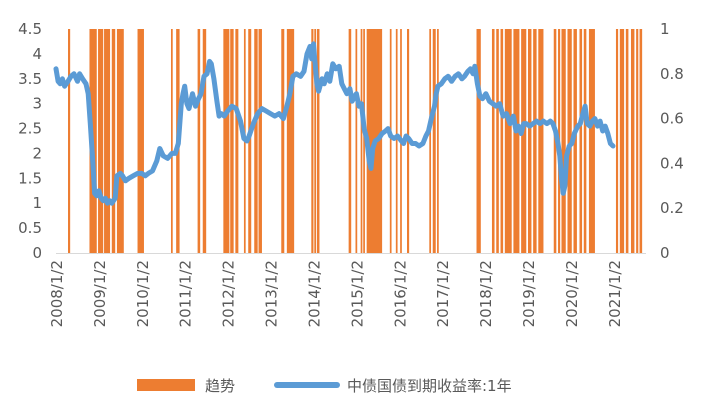 The image size is (702, 405). I want to click on right-tick-label: 0.4, so click(672, 163).